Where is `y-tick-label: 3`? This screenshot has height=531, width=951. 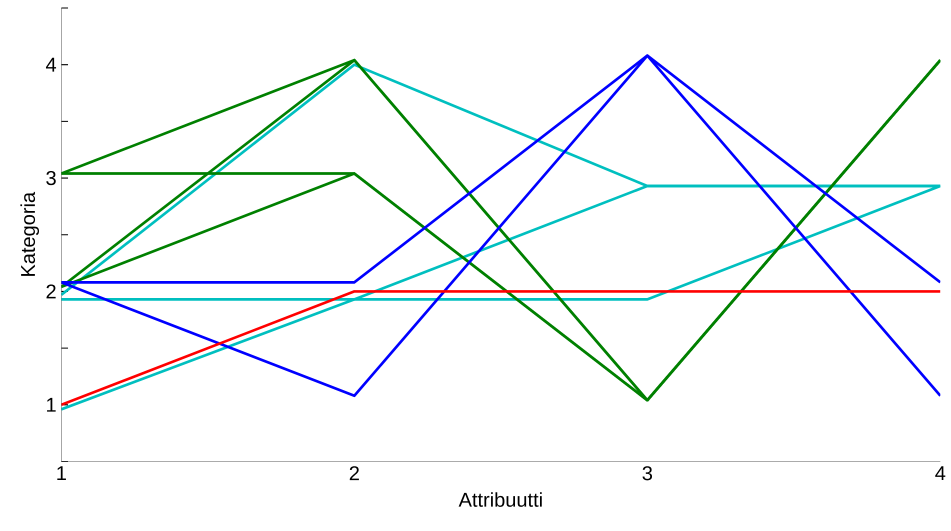
y-tick-label: 3 is located at coordinates (51, 178).